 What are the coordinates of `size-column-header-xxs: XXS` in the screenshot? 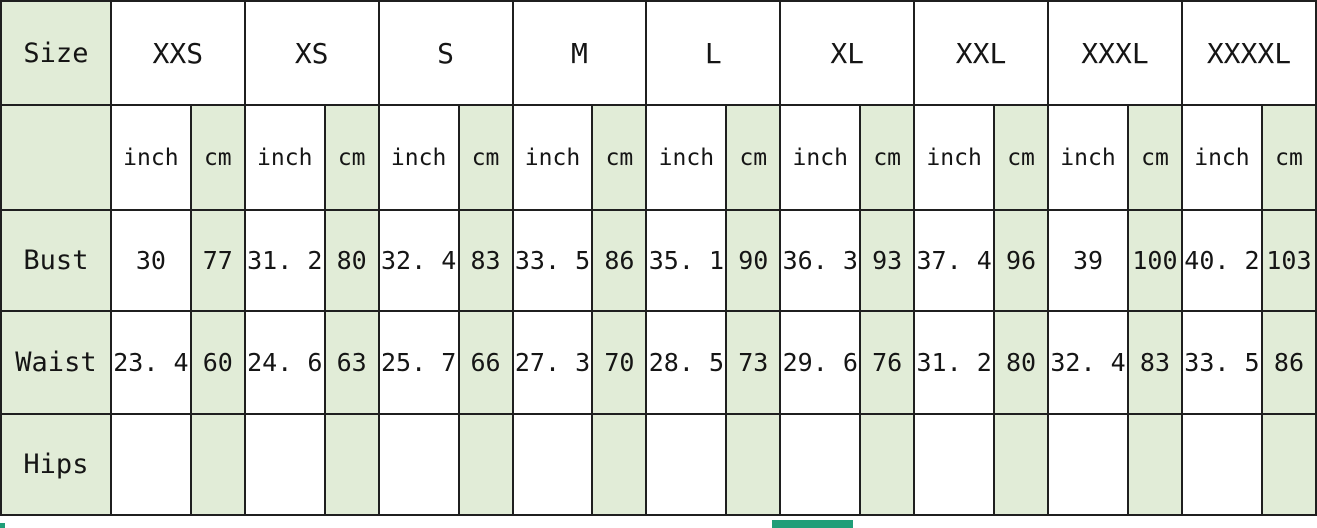 It's located at (177, 53).